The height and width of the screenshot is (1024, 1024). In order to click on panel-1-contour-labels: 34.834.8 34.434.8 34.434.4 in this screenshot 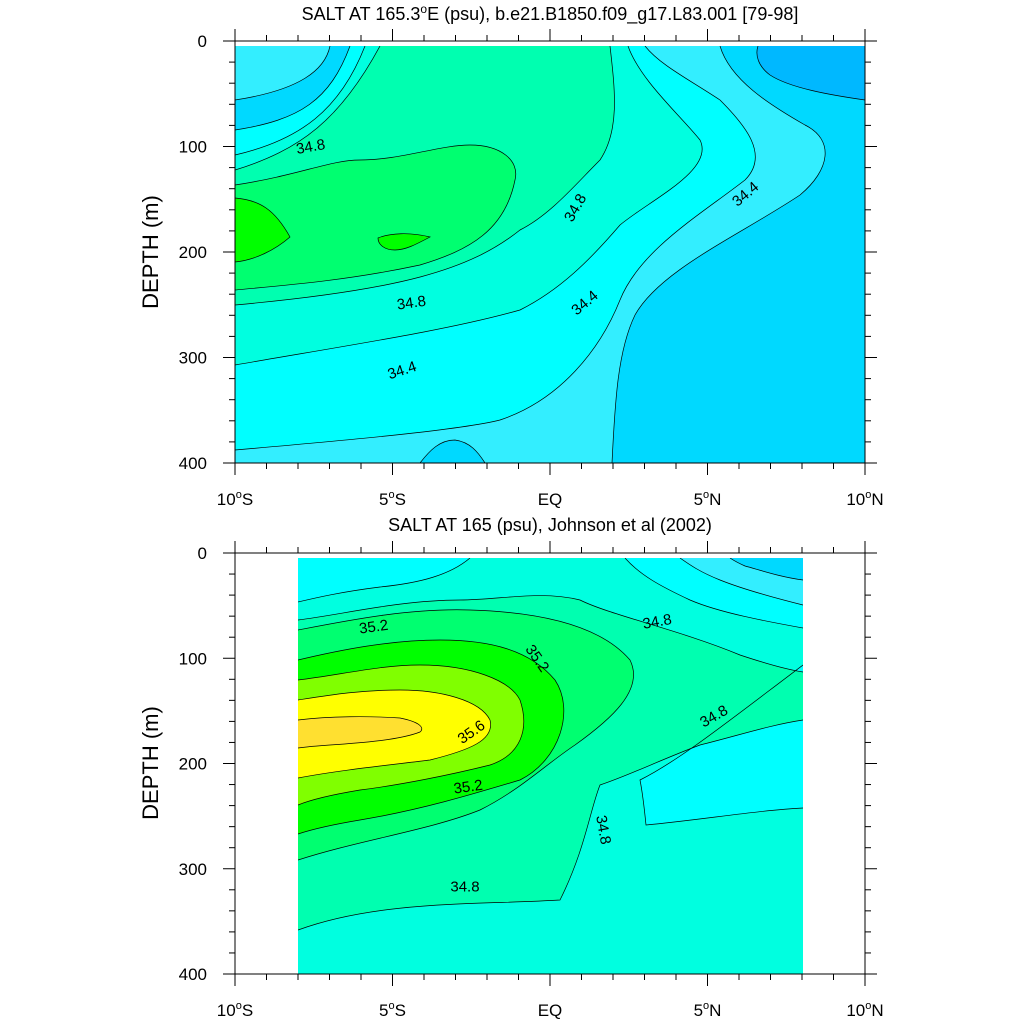, I will do `click(528, 259)`.